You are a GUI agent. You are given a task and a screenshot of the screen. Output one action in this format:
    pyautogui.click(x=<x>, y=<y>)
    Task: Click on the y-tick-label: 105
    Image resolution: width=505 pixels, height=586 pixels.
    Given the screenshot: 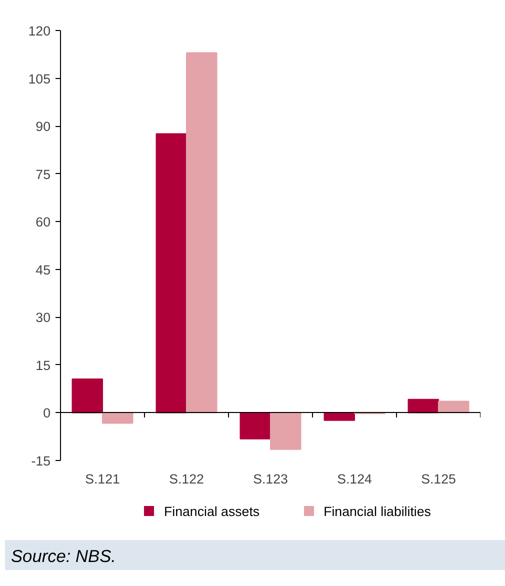 What is the action you would take?
    pyautogui.click(x=39, y=78)
    